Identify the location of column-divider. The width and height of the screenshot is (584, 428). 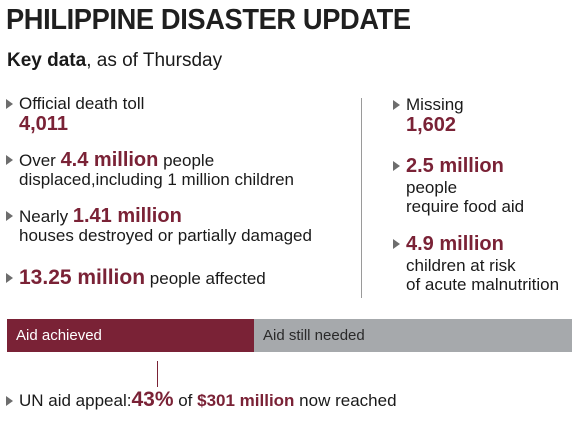
(361, 198).